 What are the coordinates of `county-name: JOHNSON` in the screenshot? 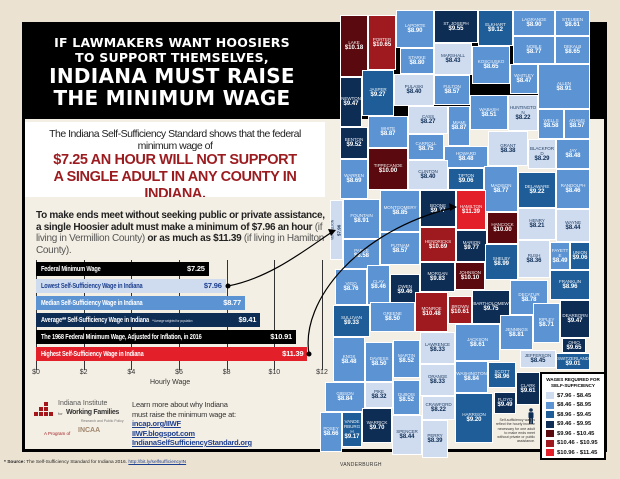 It's located at (470, 272).